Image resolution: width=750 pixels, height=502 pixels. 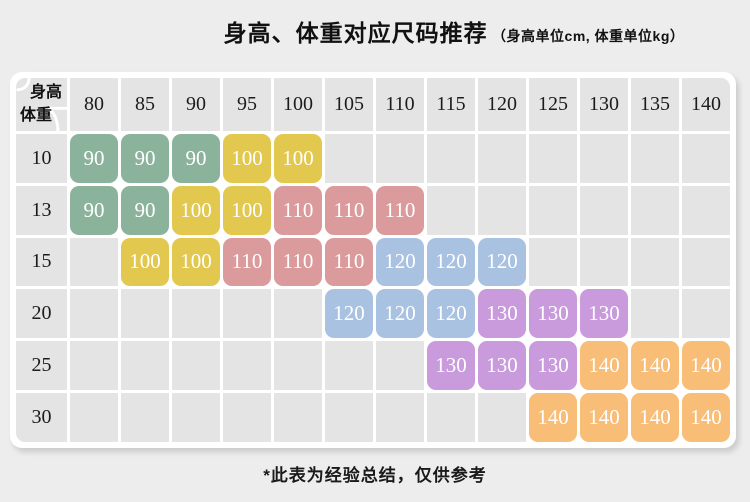 What do you see at coordinates (41, 314) in the screenshot?
I see `weight-label-cell: 20` at bounding box center [41, 314].